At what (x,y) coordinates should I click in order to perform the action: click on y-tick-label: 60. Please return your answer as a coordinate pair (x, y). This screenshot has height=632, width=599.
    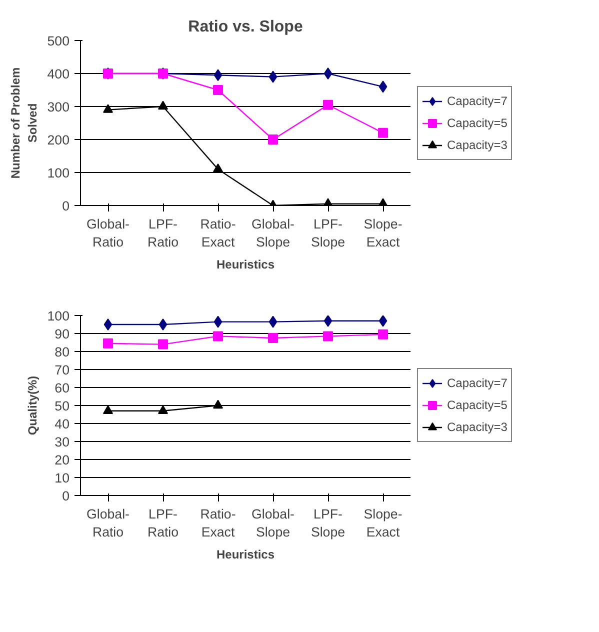
    Looking at the image, I should click on (62, 388).